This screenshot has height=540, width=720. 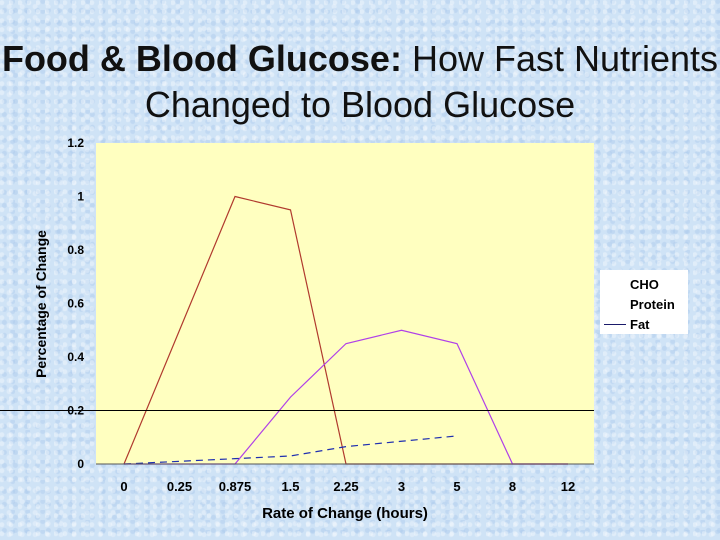 What do you see at coordinates (652, 304) in the screenshot?
I see `legend-label-protein: Protein` at bounding box center [652, 304].